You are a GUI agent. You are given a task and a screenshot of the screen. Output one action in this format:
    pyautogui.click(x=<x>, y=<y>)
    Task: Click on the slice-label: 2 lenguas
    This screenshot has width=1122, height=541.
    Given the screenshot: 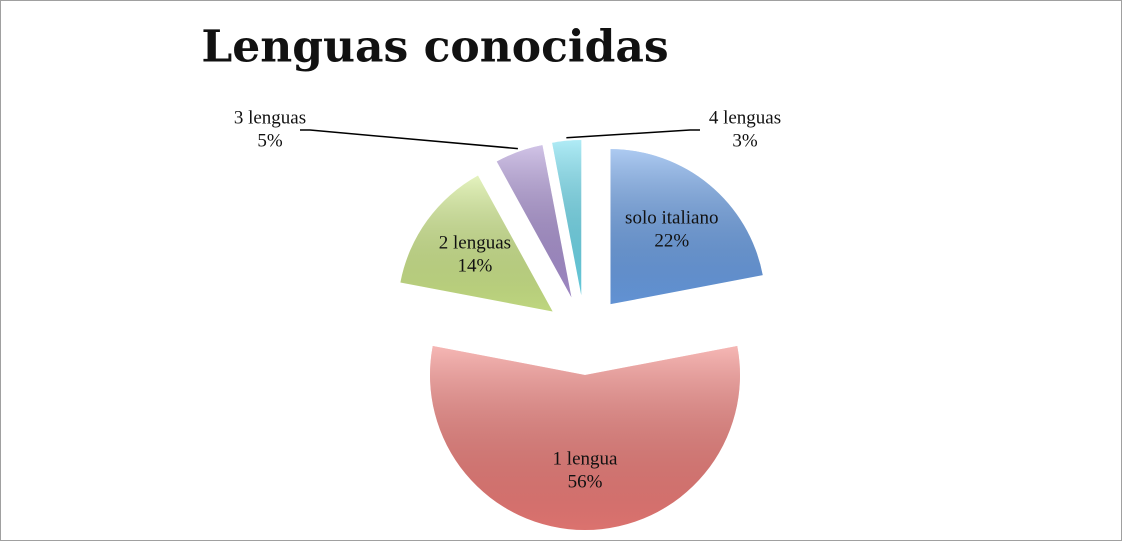 What is the action you would take?
    pyautogui.click(x=475, y=242)
    